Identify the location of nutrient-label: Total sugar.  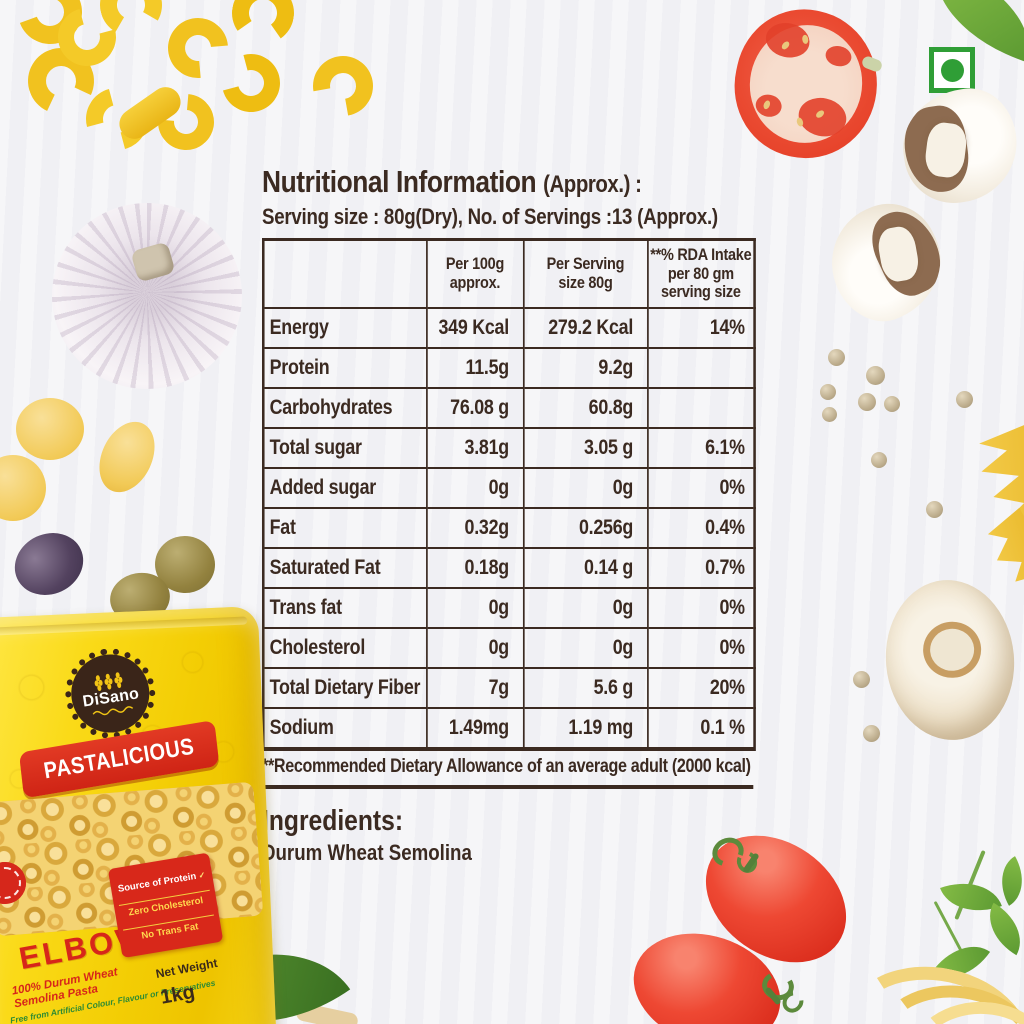
(345, 448).